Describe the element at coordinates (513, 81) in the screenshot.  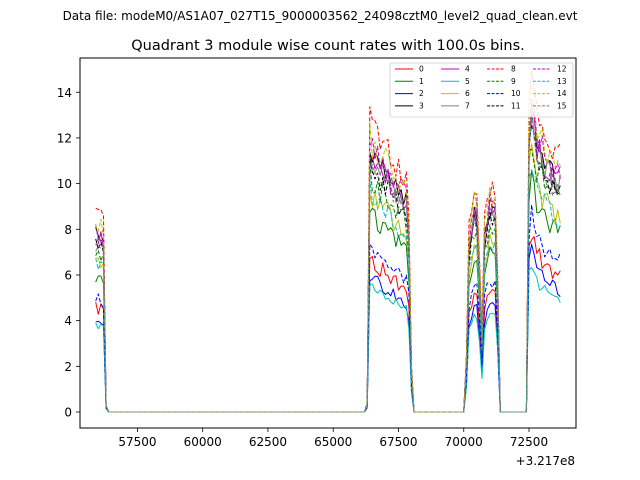
I see `legend-label-9: 9` at that location.